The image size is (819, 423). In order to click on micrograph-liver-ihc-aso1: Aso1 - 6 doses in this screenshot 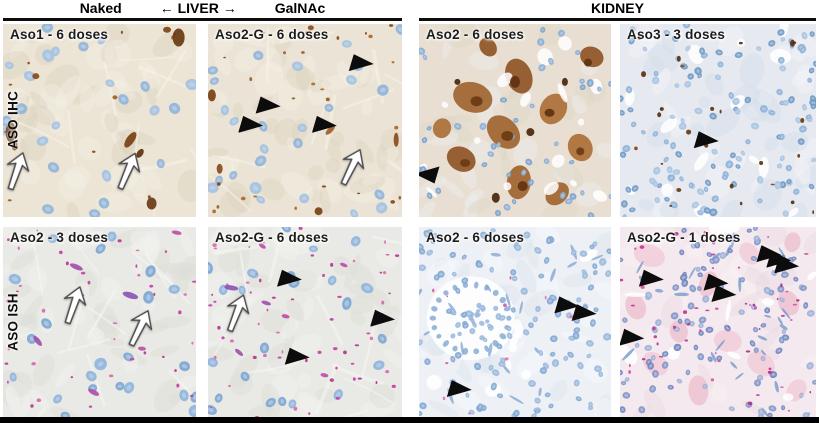, I will do `click(99, 120)`.